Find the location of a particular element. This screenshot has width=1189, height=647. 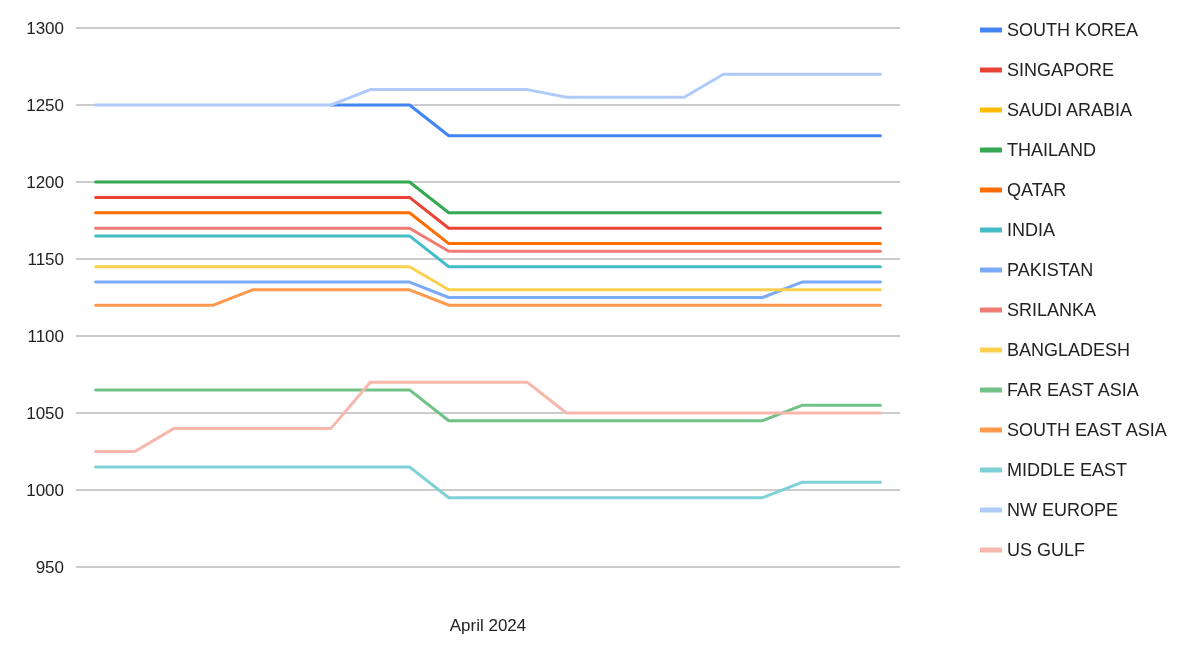

y-tick-label: 1100 is located at coordinates (45, 336).